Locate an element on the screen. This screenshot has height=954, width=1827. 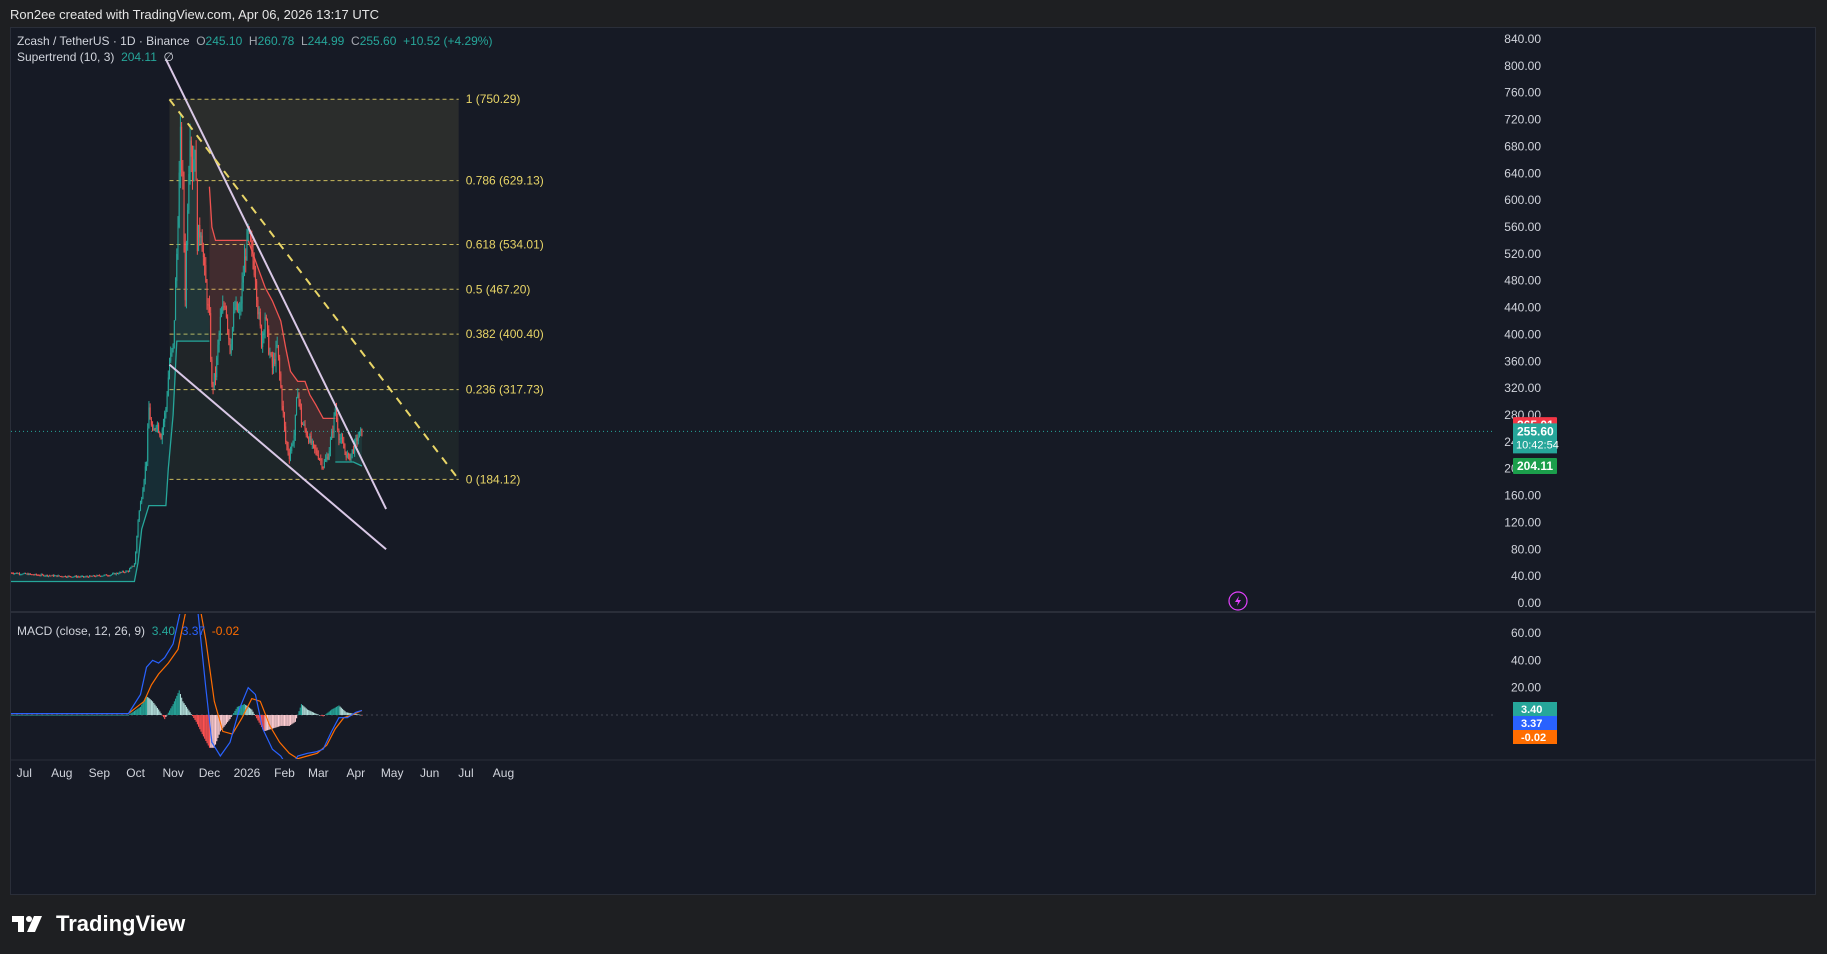
macd-legend: MACD (close, 12, 26, 9) 3.40 3.37 -0.02 is located at coordinates (128, 631).